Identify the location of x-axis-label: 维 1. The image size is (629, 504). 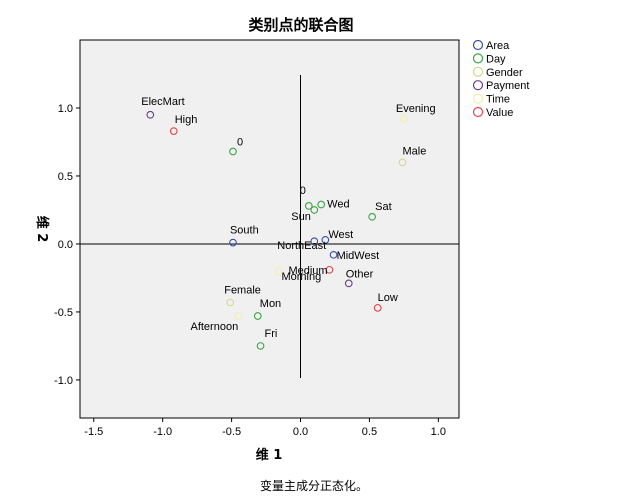
(269, 455).